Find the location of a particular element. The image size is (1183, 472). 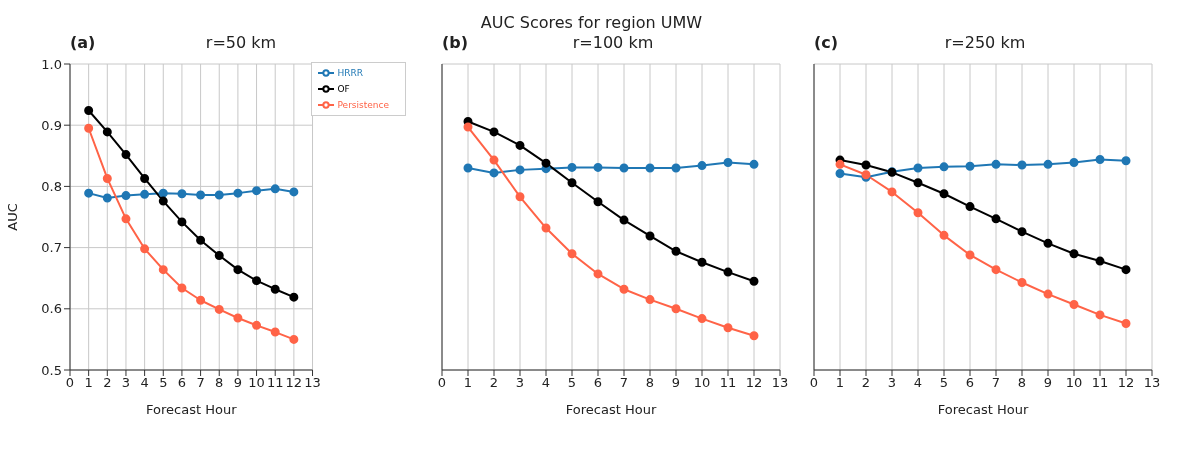

y-tick-label: 0.7 is located at coordinates (51, 248).